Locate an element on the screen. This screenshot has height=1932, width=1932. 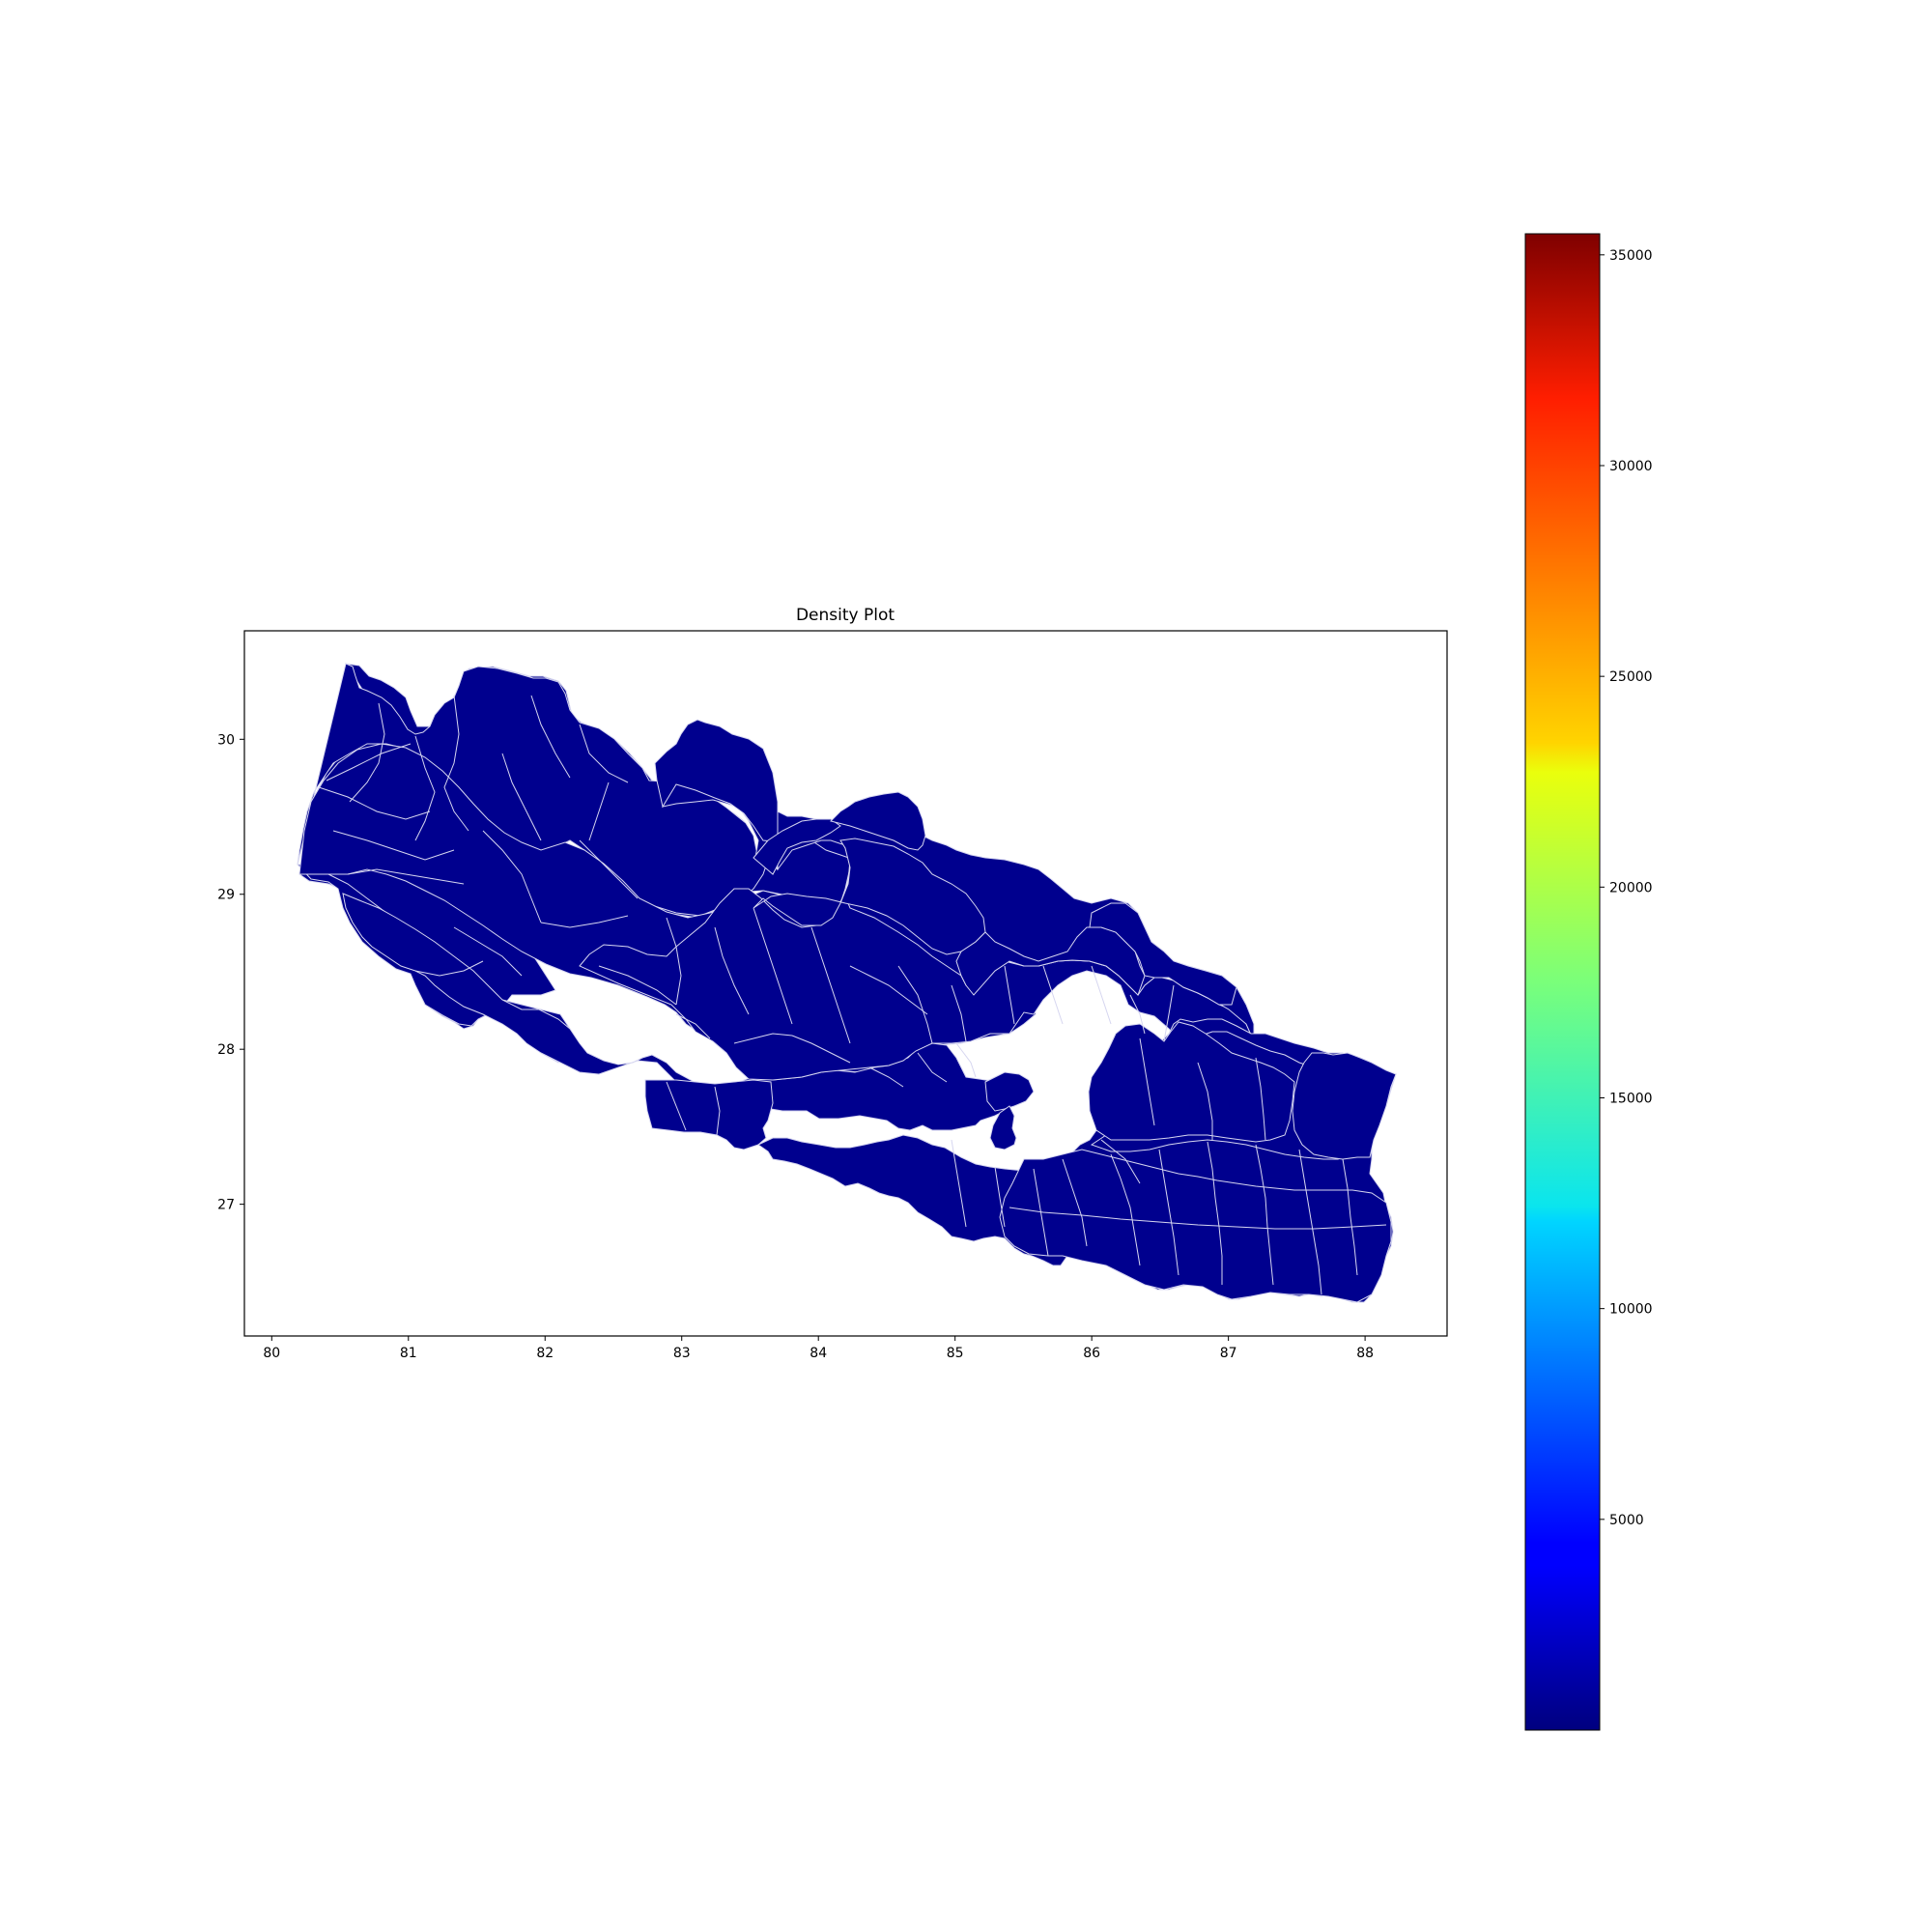
x-tick-label: 87 is located at coordinates (1228, 1353).